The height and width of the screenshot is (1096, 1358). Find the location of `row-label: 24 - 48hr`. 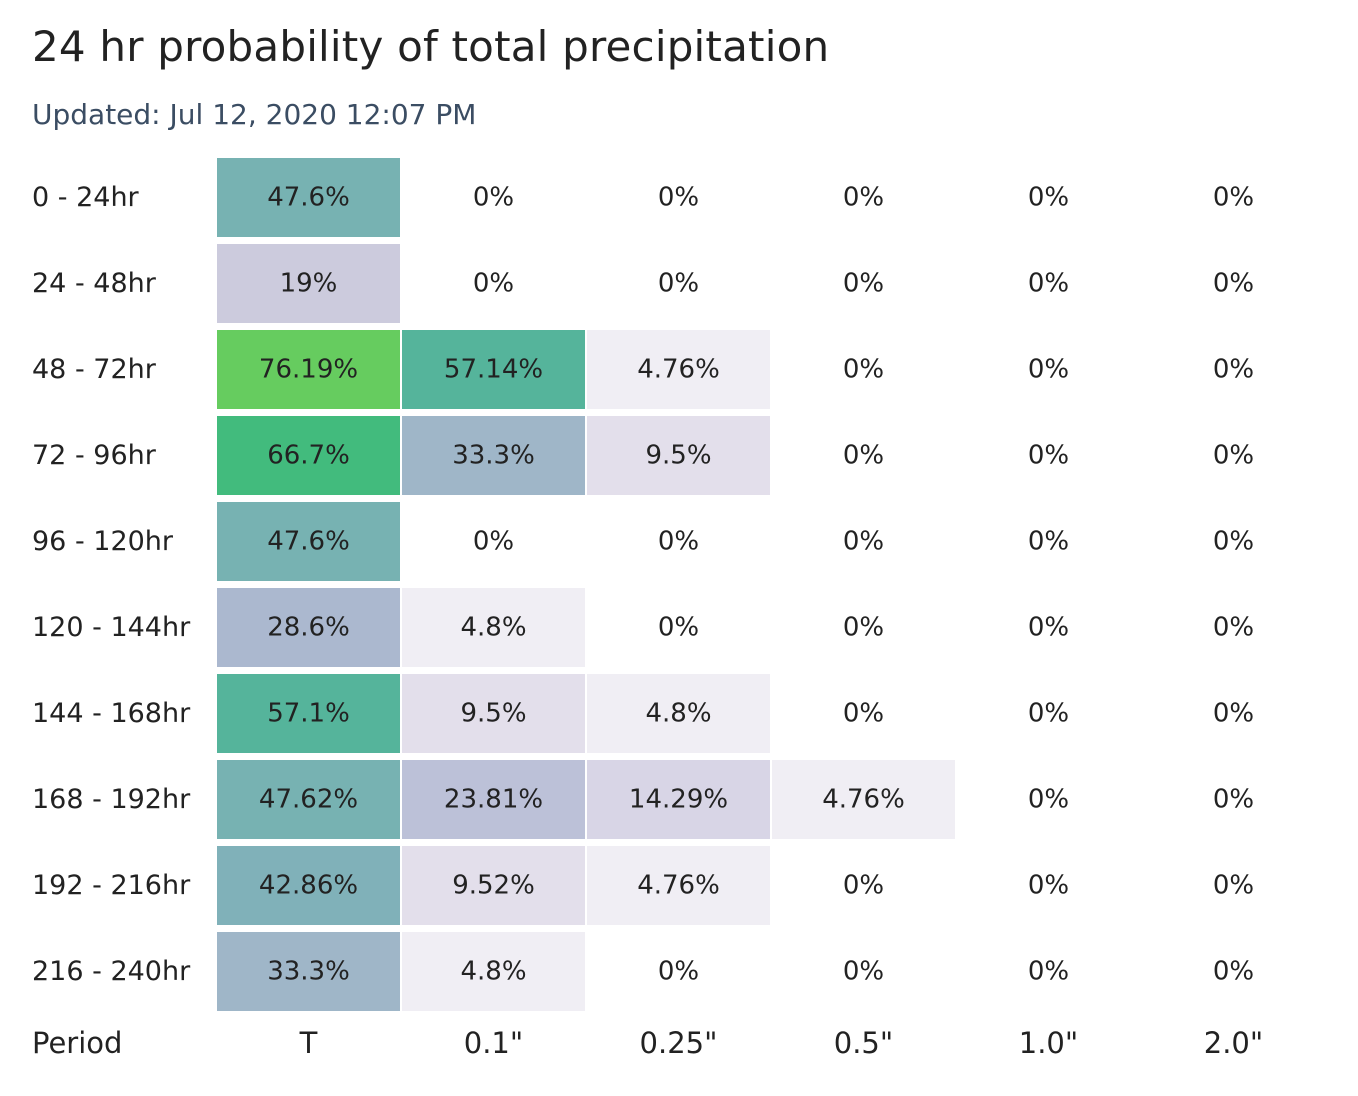

row-label: 24 - 48hr is located at coordinates (94, 283).